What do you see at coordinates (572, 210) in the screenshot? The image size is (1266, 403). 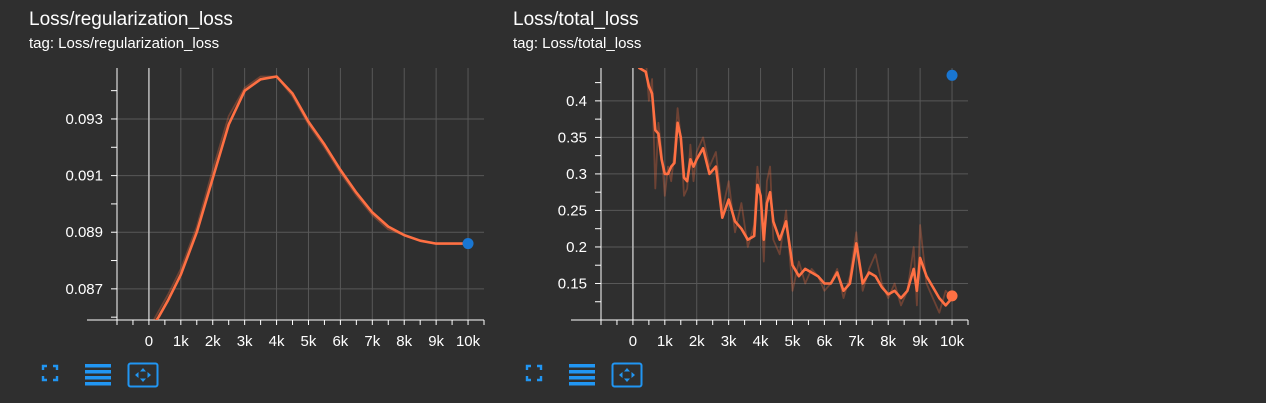 I see `y-tick-label: 0.25` at bounding box center [572, 210].